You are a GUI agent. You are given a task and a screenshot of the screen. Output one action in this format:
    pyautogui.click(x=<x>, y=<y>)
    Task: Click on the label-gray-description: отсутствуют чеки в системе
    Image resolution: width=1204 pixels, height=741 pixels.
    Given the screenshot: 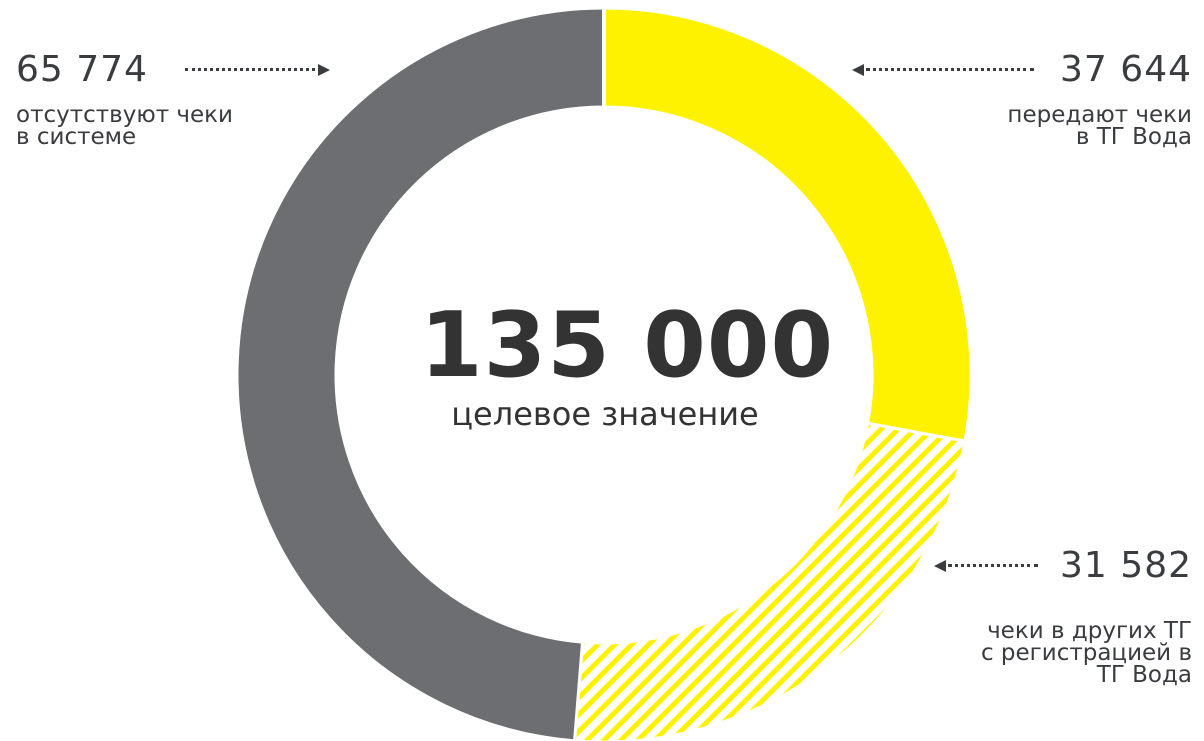 What is the action you would take?
    pyautogui.click(x=124, y=126)
    